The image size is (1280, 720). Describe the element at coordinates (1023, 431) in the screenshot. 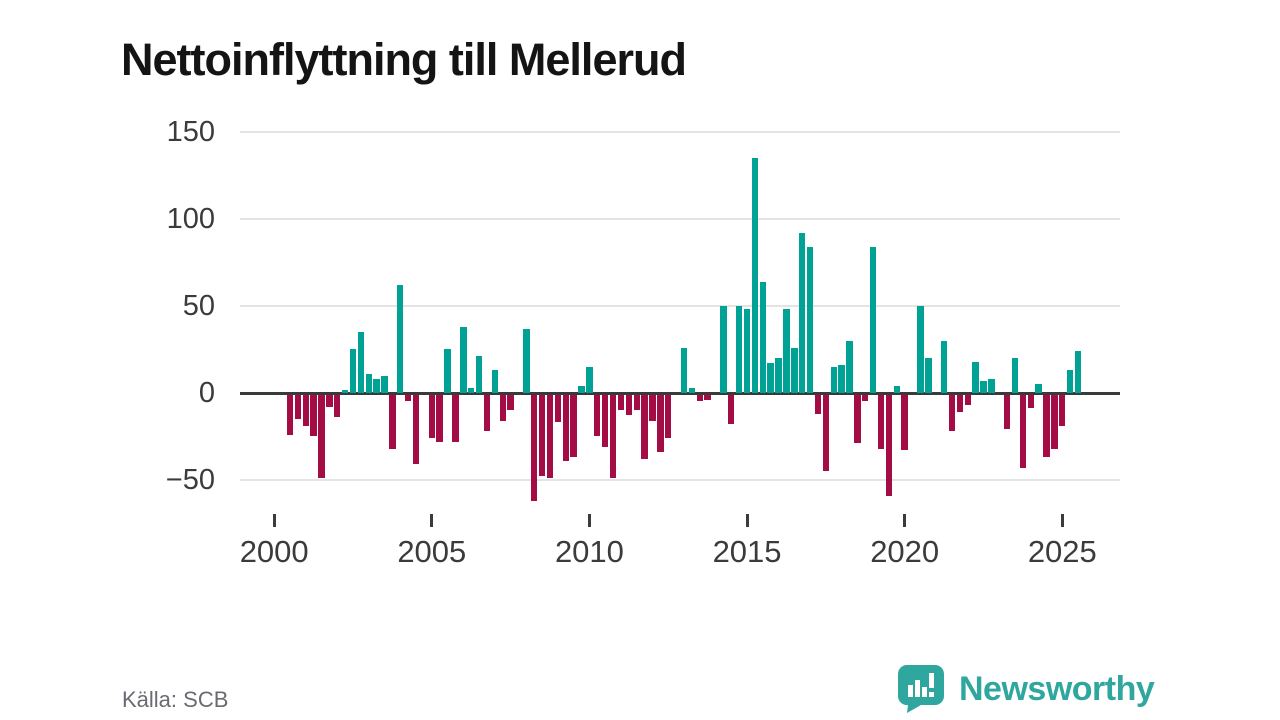

I see `bar-2023Q4` at that location.